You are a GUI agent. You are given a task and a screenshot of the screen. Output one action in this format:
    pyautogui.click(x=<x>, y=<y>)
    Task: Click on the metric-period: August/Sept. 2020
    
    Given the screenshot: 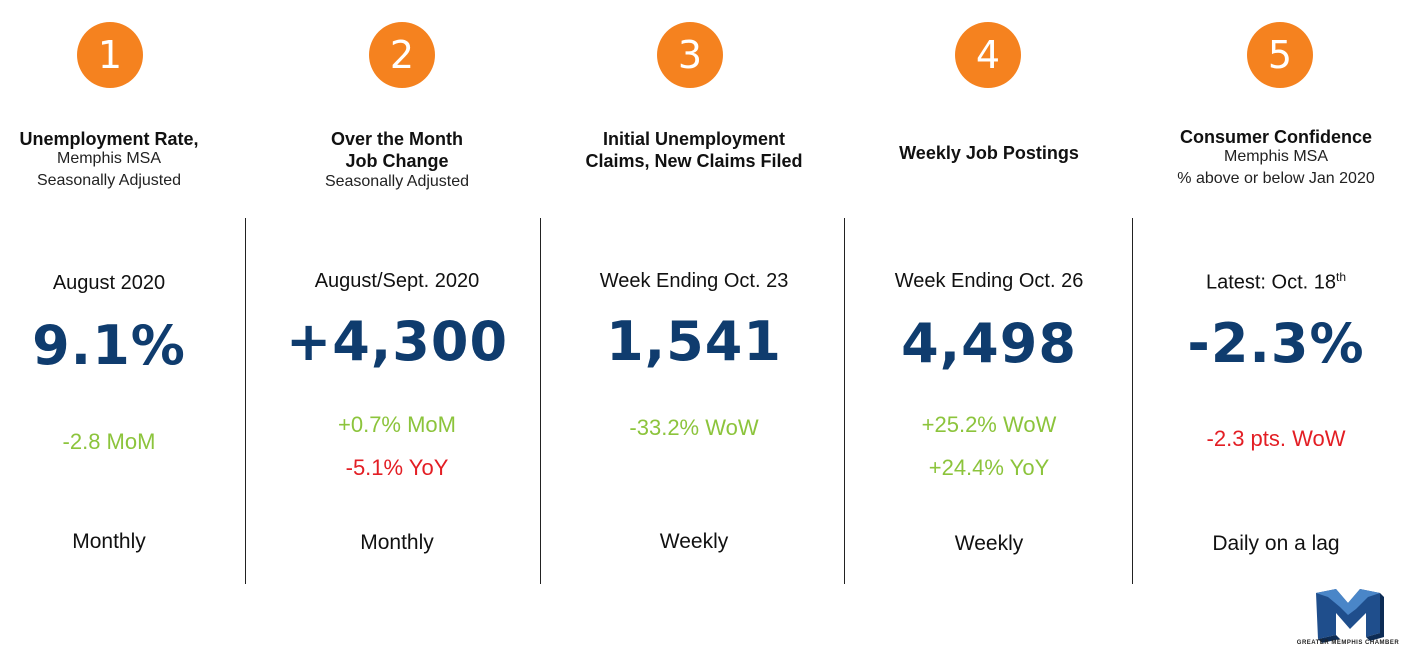 What is the action you would take?
    pyautogui.click(x=397, y=281)
    